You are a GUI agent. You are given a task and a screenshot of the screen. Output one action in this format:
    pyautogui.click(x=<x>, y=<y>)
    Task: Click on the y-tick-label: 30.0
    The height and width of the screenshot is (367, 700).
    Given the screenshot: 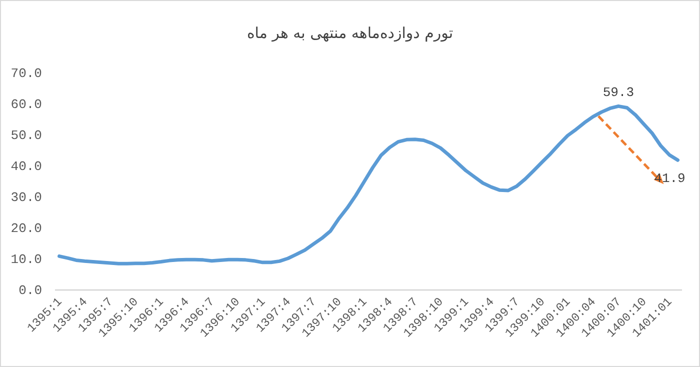 What is the action you would take?
    pyautogui.click(x=26, y=197)
    